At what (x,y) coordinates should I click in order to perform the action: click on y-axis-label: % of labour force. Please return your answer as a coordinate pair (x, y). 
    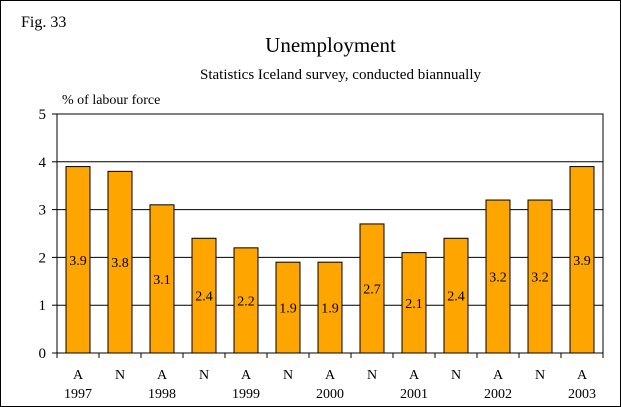
    Looking at the image, I should click on (111, 100).